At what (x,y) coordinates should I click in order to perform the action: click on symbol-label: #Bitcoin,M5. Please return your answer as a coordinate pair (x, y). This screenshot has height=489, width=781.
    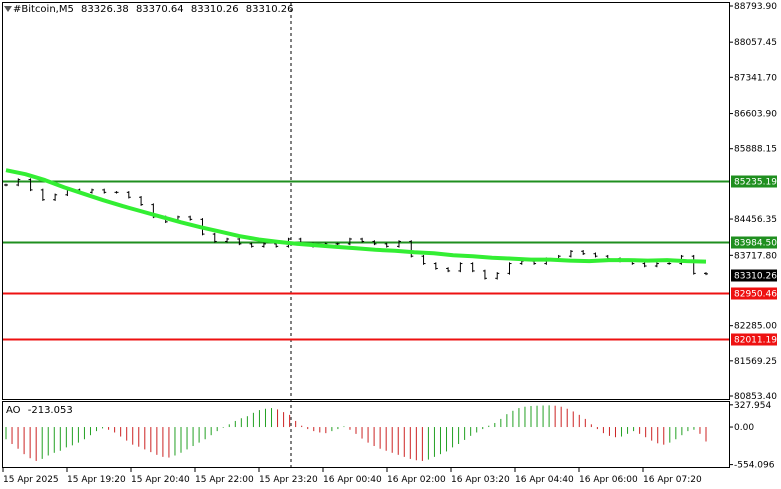
    Looking at the image, I should click on (43, 9).